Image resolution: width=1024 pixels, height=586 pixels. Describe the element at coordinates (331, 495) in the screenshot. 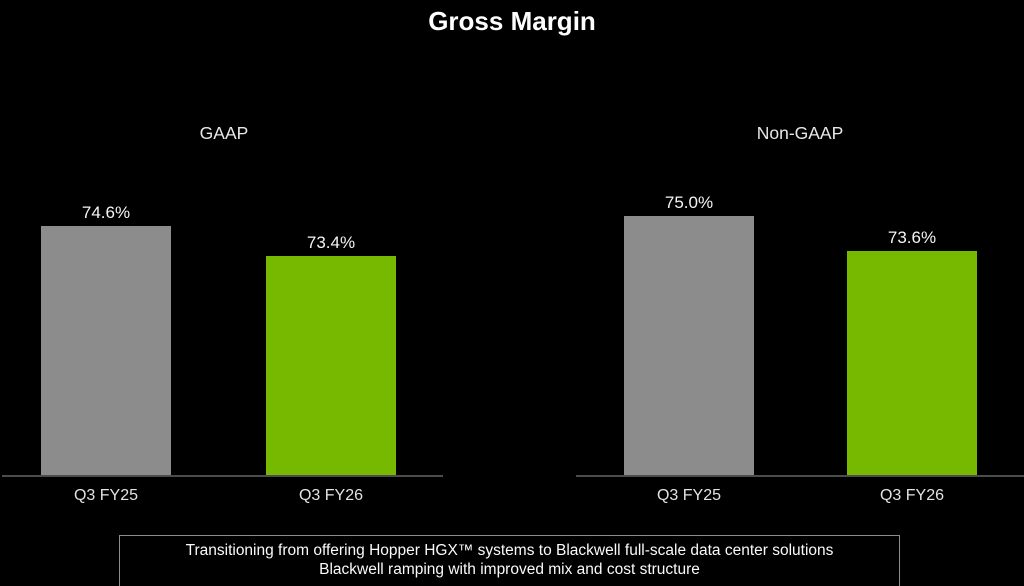

I see `category-label-gaap-q3fy26: Q3 FY26` at that location.